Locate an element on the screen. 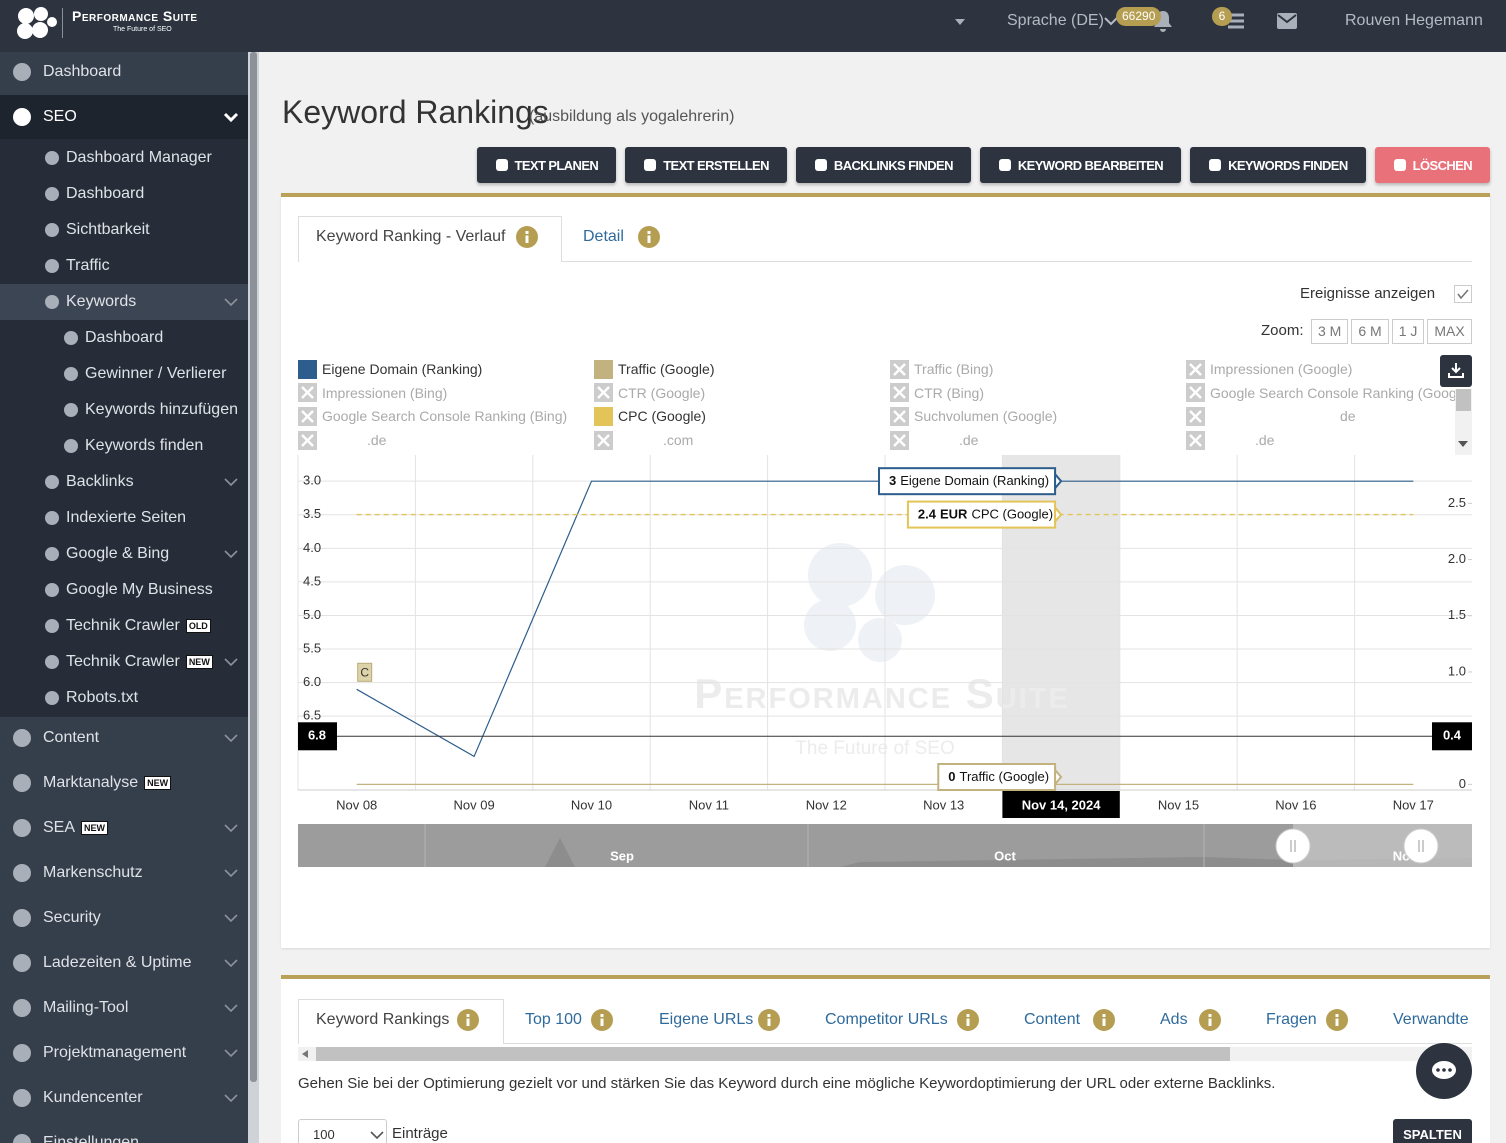 The image size is (1506, 1143). sidebar-item: Security is located at coordinates (72, 918).